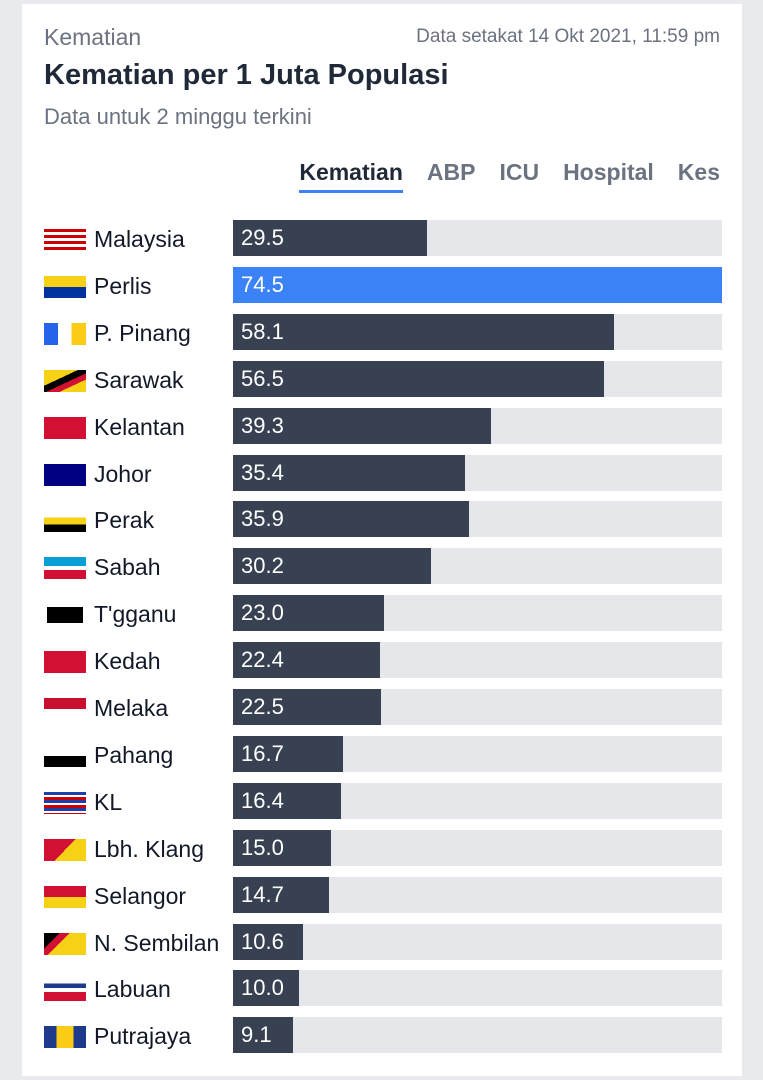 The image size is (763, 1080). What do you see at coordinates (608, 172) in the screenshot?
I see `tab-hospital: Hospital` at bounding box center [608, 172].